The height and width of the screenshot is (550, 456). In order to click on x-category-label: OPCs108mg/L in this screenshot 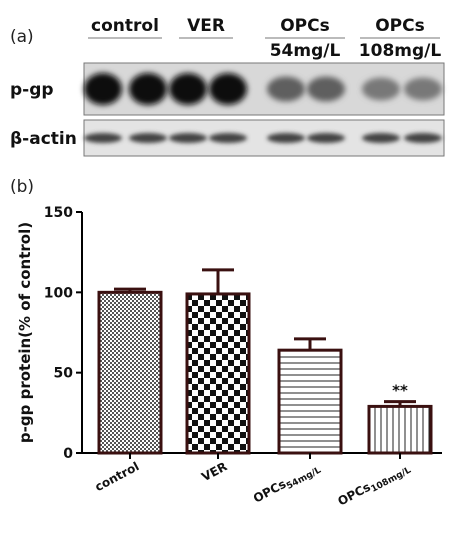, I will do `click(374, 485)`.